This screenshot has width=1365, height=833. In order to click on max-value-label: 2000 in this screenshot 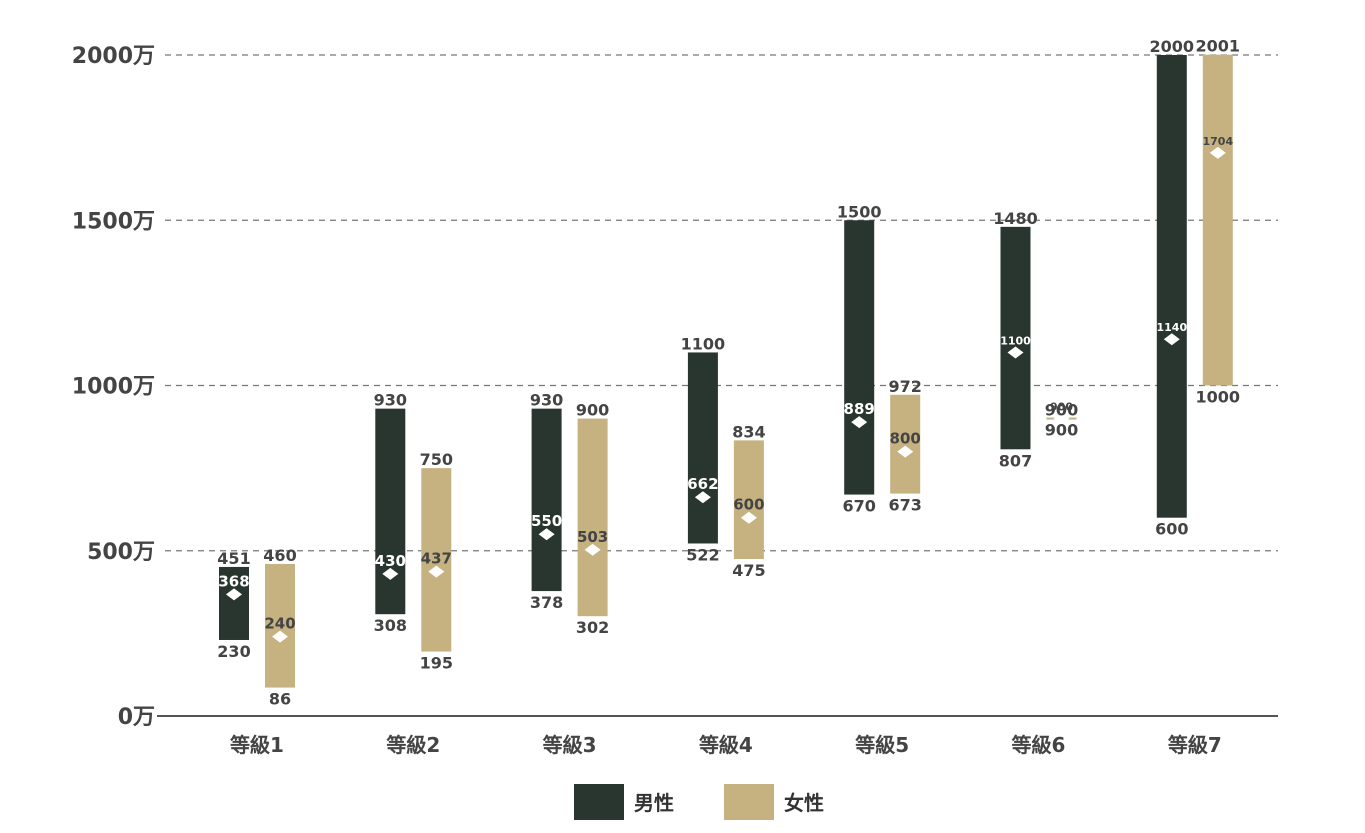, I will do `click(1172, 46)`.